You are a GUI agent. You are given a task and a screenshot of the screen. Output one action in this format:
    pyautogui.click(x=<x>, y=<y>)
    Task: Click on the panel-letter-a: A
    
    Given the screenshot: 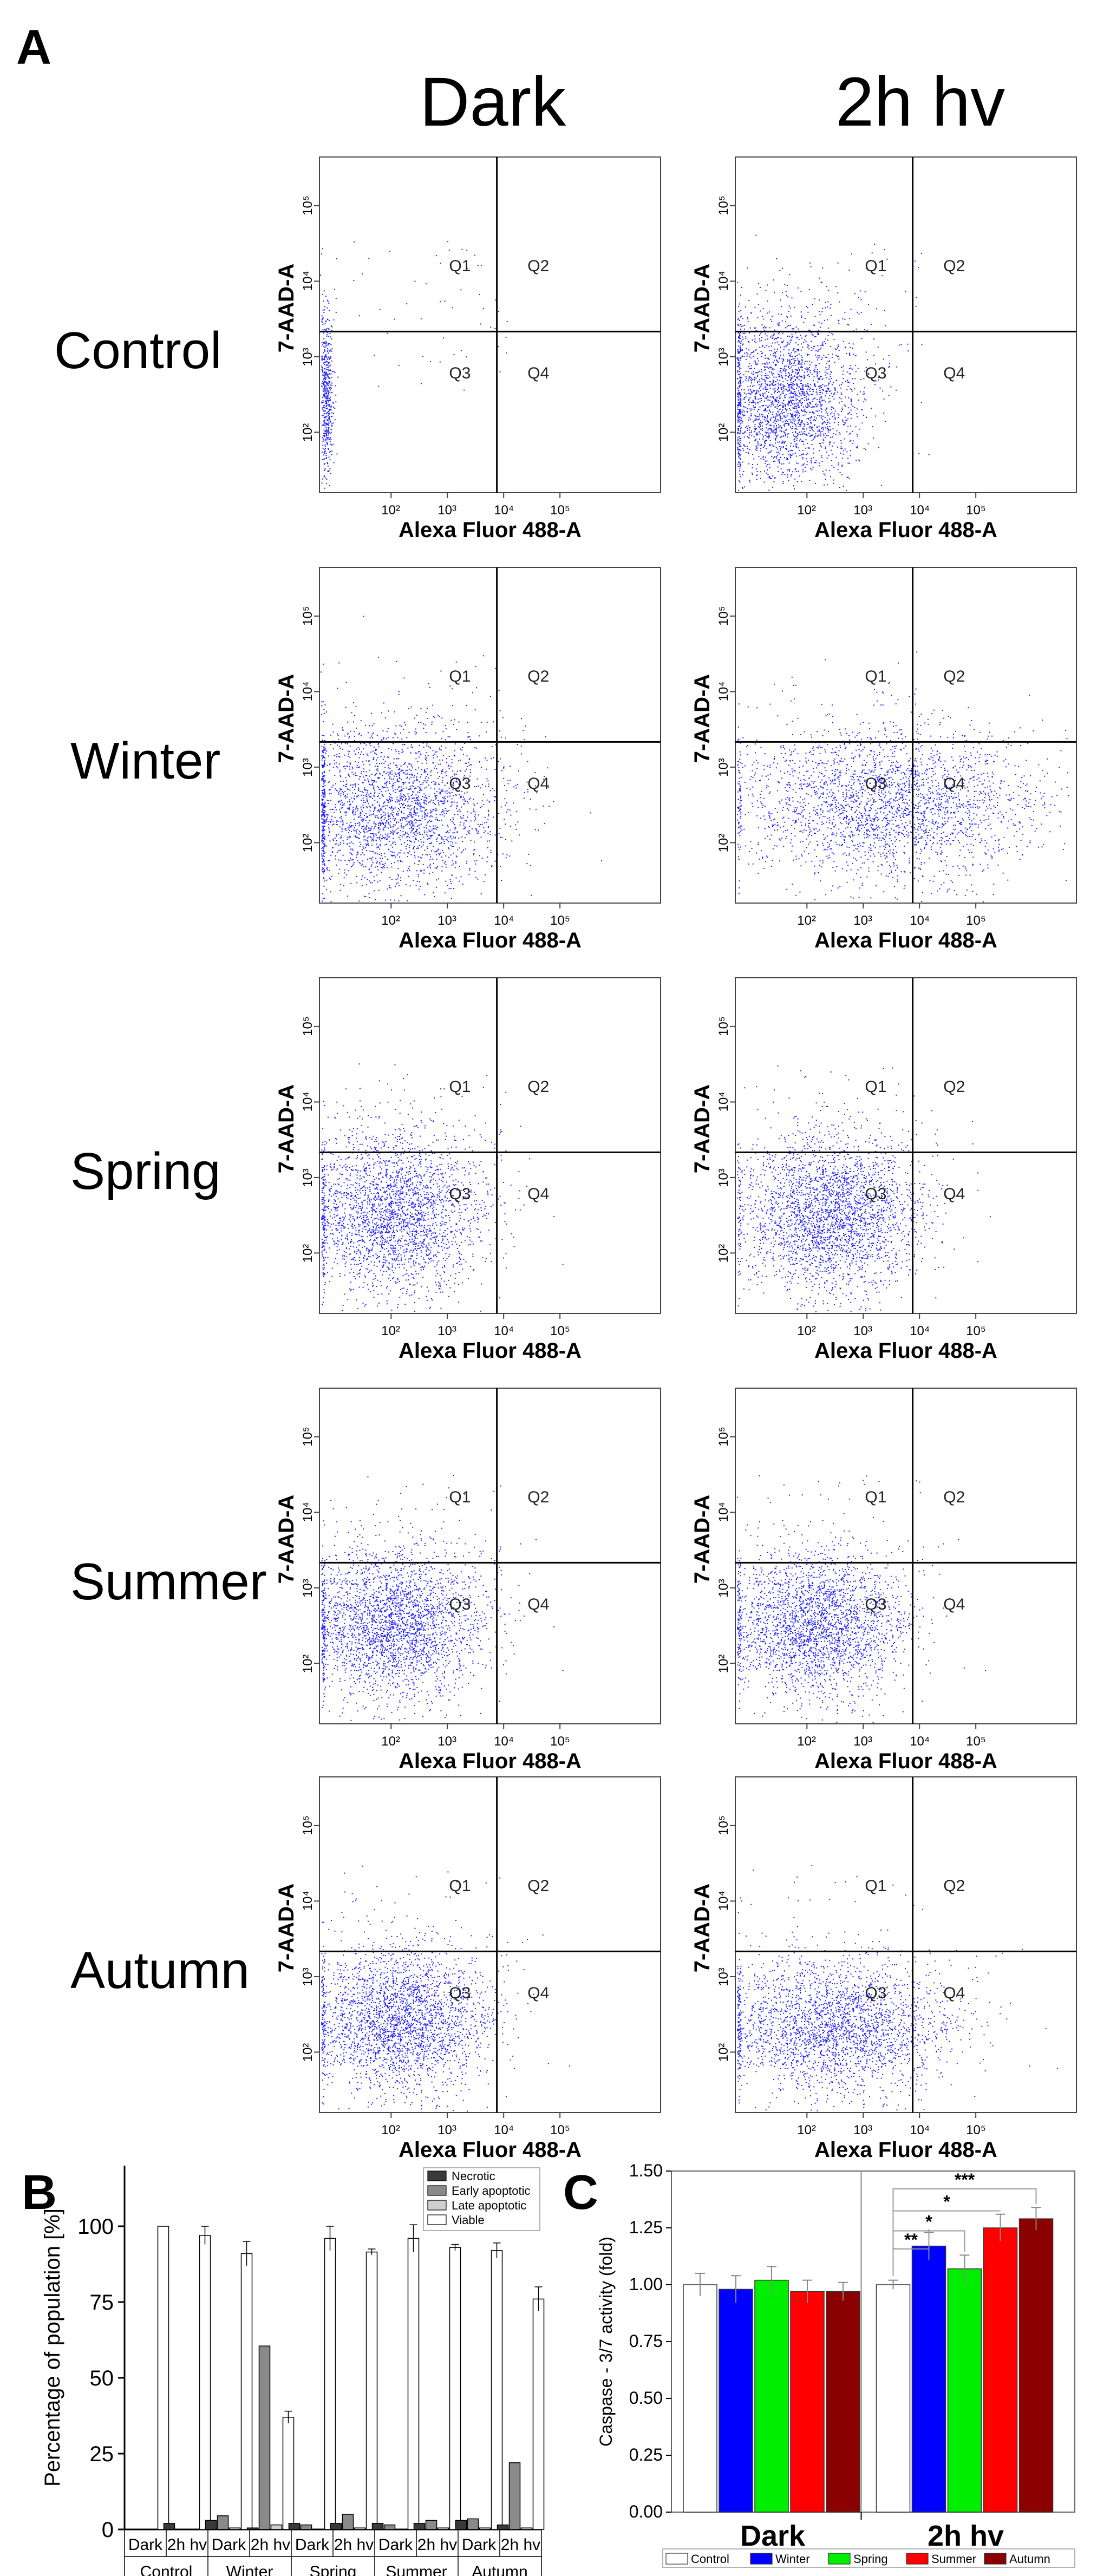 What is the action you would take?
    pyautogui.click(x=33, y=48)
    